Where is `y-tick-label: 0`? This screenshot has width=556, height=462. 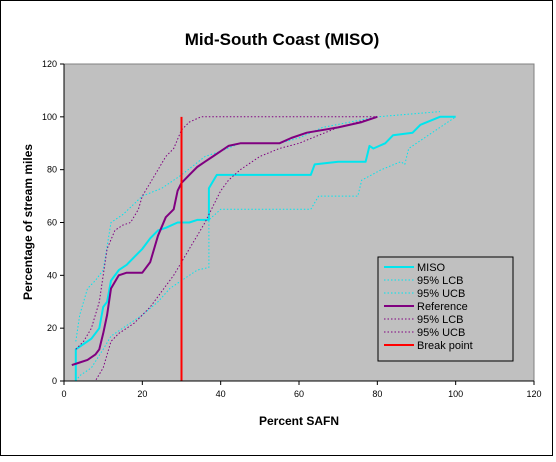
y-tick-label: 0 is located at coordinates (54, 381).